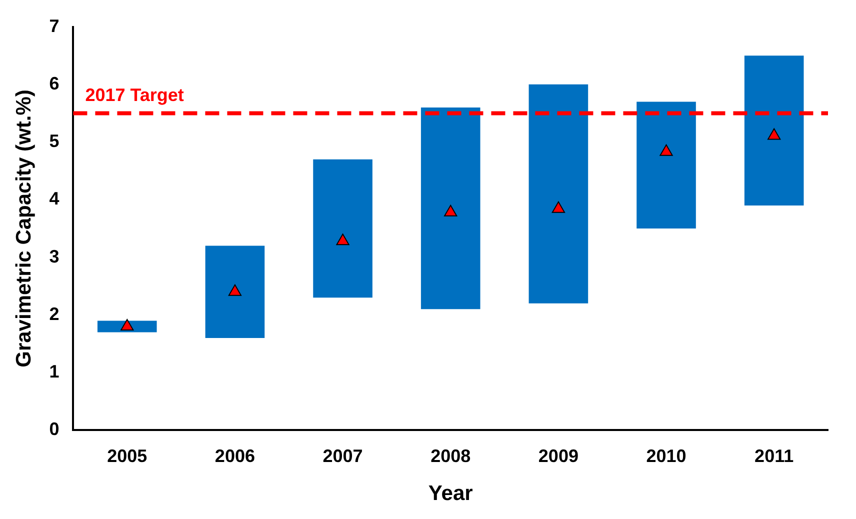 The height and width of the screenshot is (519, 856). Describe the element at coordinates (54, 198) in the screenshot. I see `y-tick-label: 4` at that location.